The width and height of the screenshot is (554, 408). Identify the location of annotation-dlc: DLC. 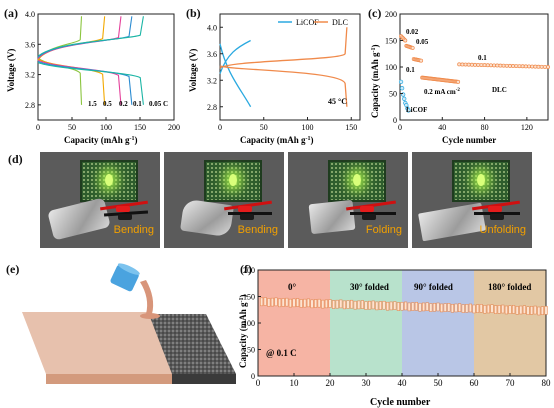
(499, 90).